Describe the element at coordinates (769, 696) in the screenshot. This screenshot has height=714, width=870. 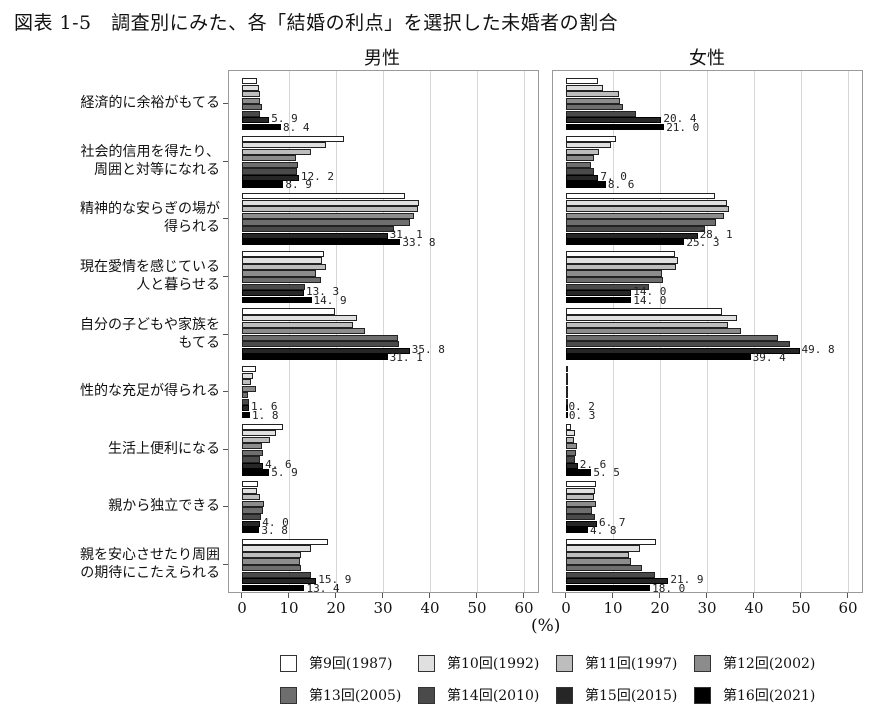
I see `legend-label: 第16回(2021)` at that location.